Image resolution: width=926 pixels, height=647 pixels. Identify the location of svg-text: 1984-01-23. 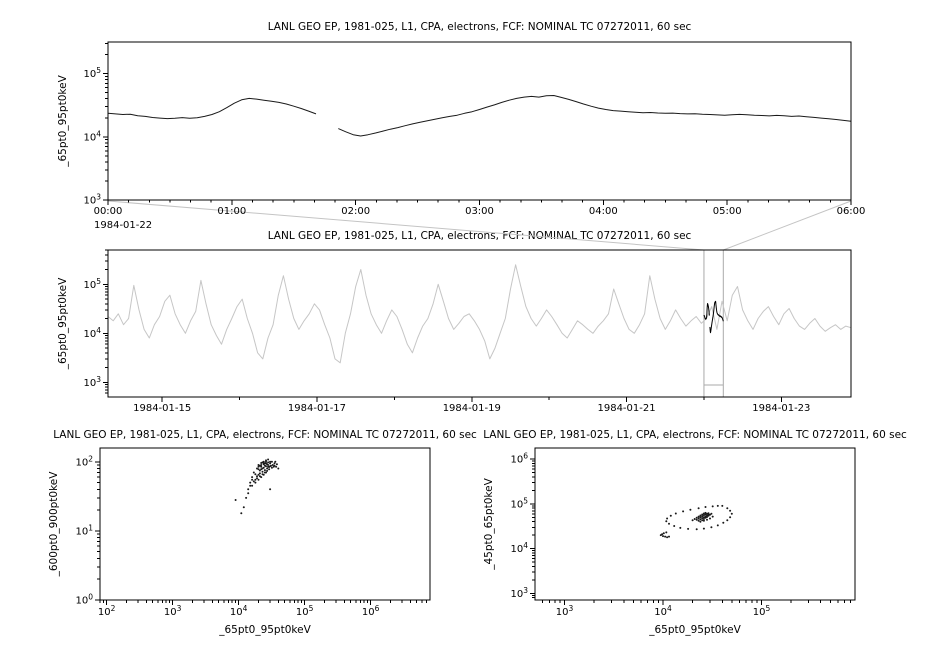
(781, 408).